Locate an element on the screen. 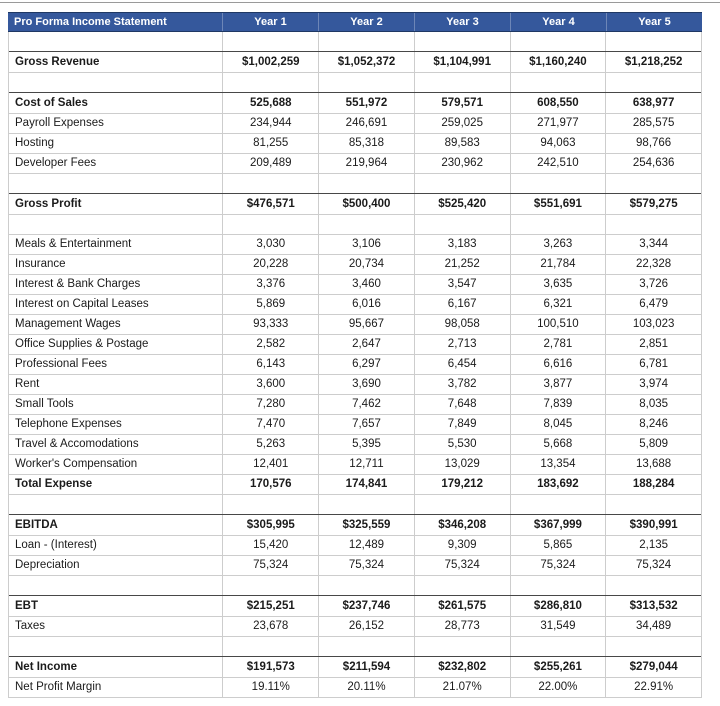 Image resolution: width=720 pixels, height=706 pixels. row-label: Loan - (Interest) is located at coordinates (56, 545).